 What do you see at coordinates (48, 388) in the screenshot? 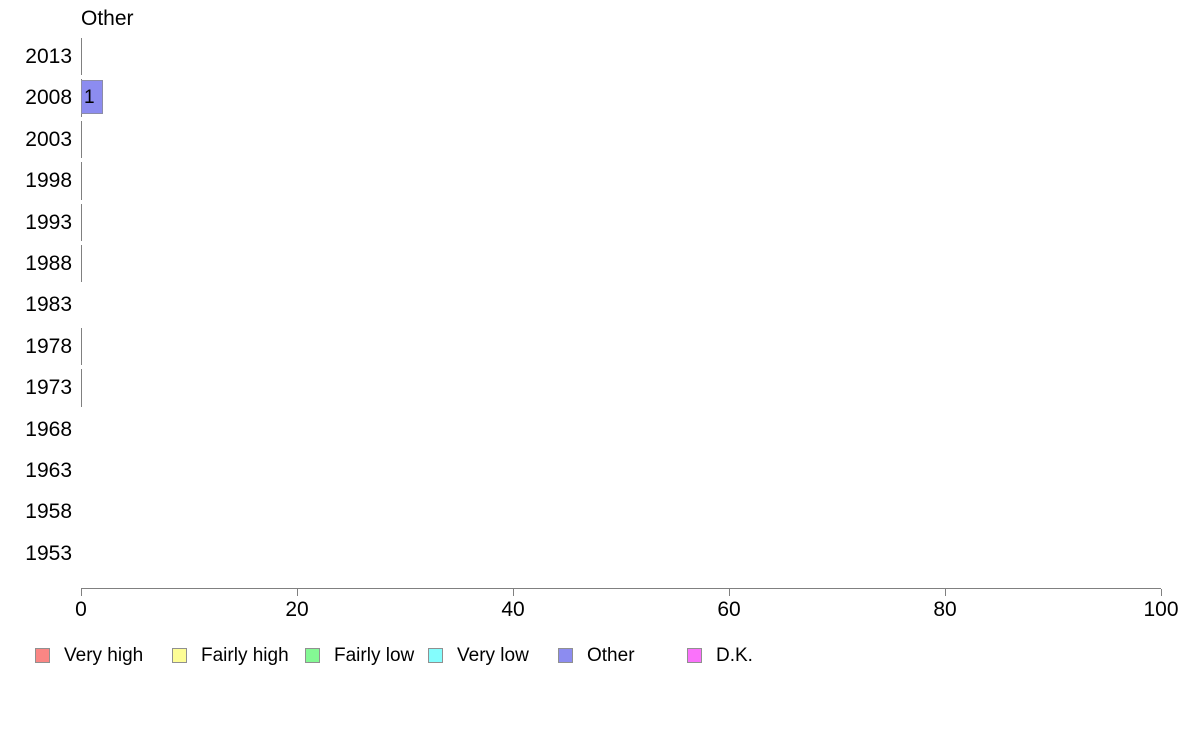
I see `y-axis-tick-label: 1973` at bounding box center [48, 388].